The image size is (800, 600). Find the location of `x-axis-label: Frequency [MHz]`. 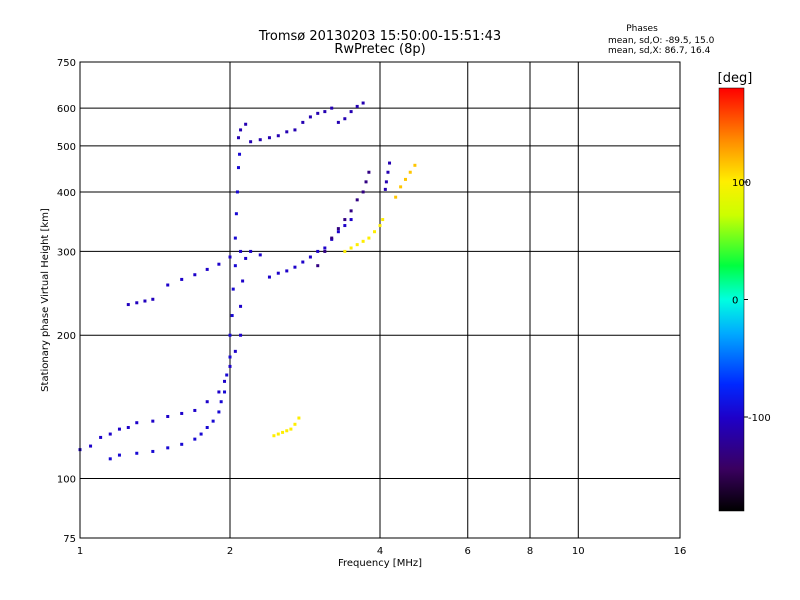

x-axis-label: Frequency [MHz] is located at coordinates (380, 563).